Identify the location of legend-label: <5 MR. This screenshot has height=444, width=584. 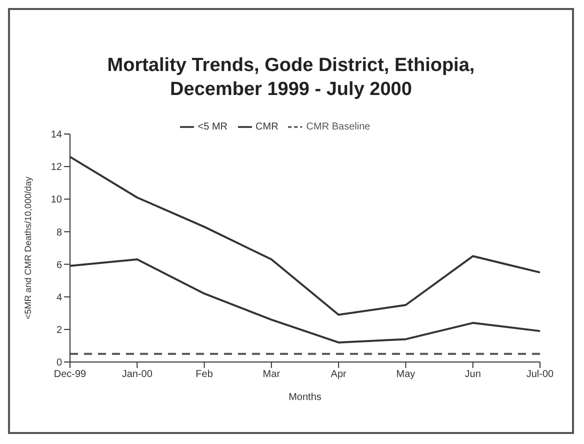
(213, 127).